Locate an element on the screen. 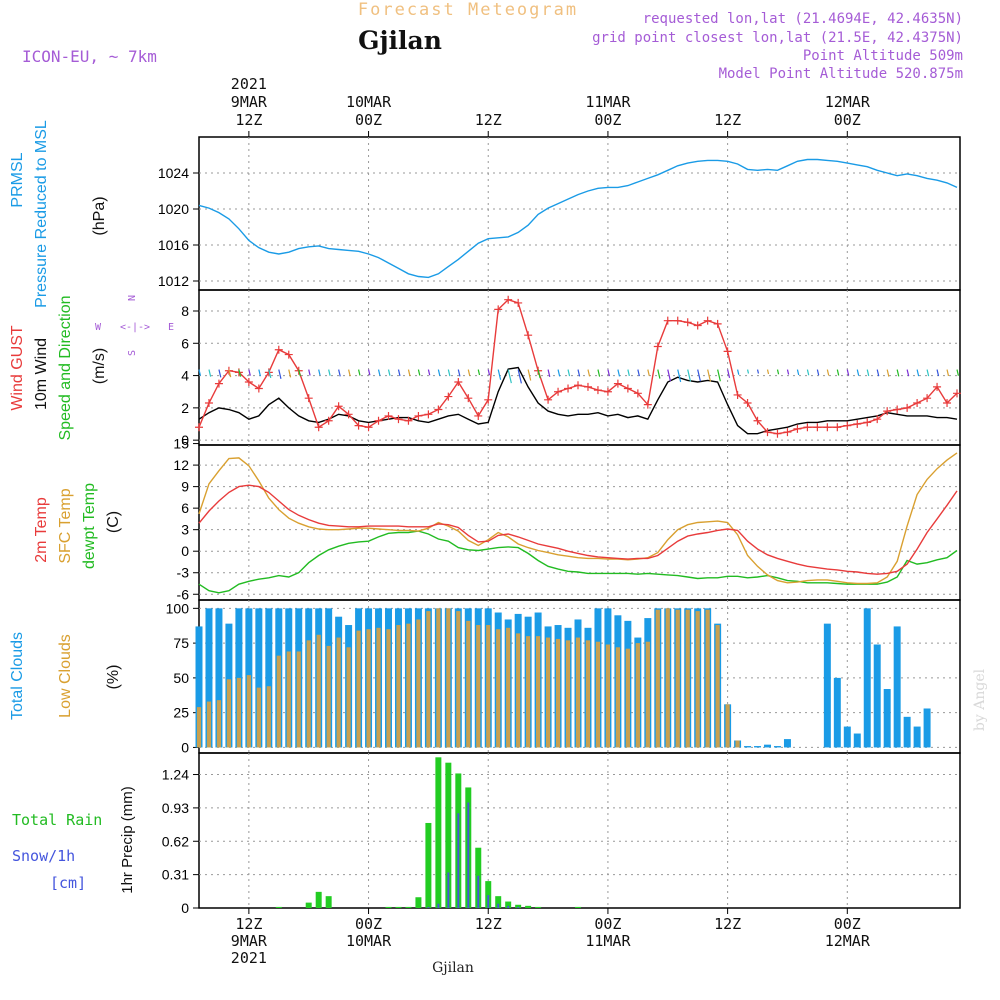  model-altitude: Model Point Altitude 520.875m is located at coordinates (841, 74).